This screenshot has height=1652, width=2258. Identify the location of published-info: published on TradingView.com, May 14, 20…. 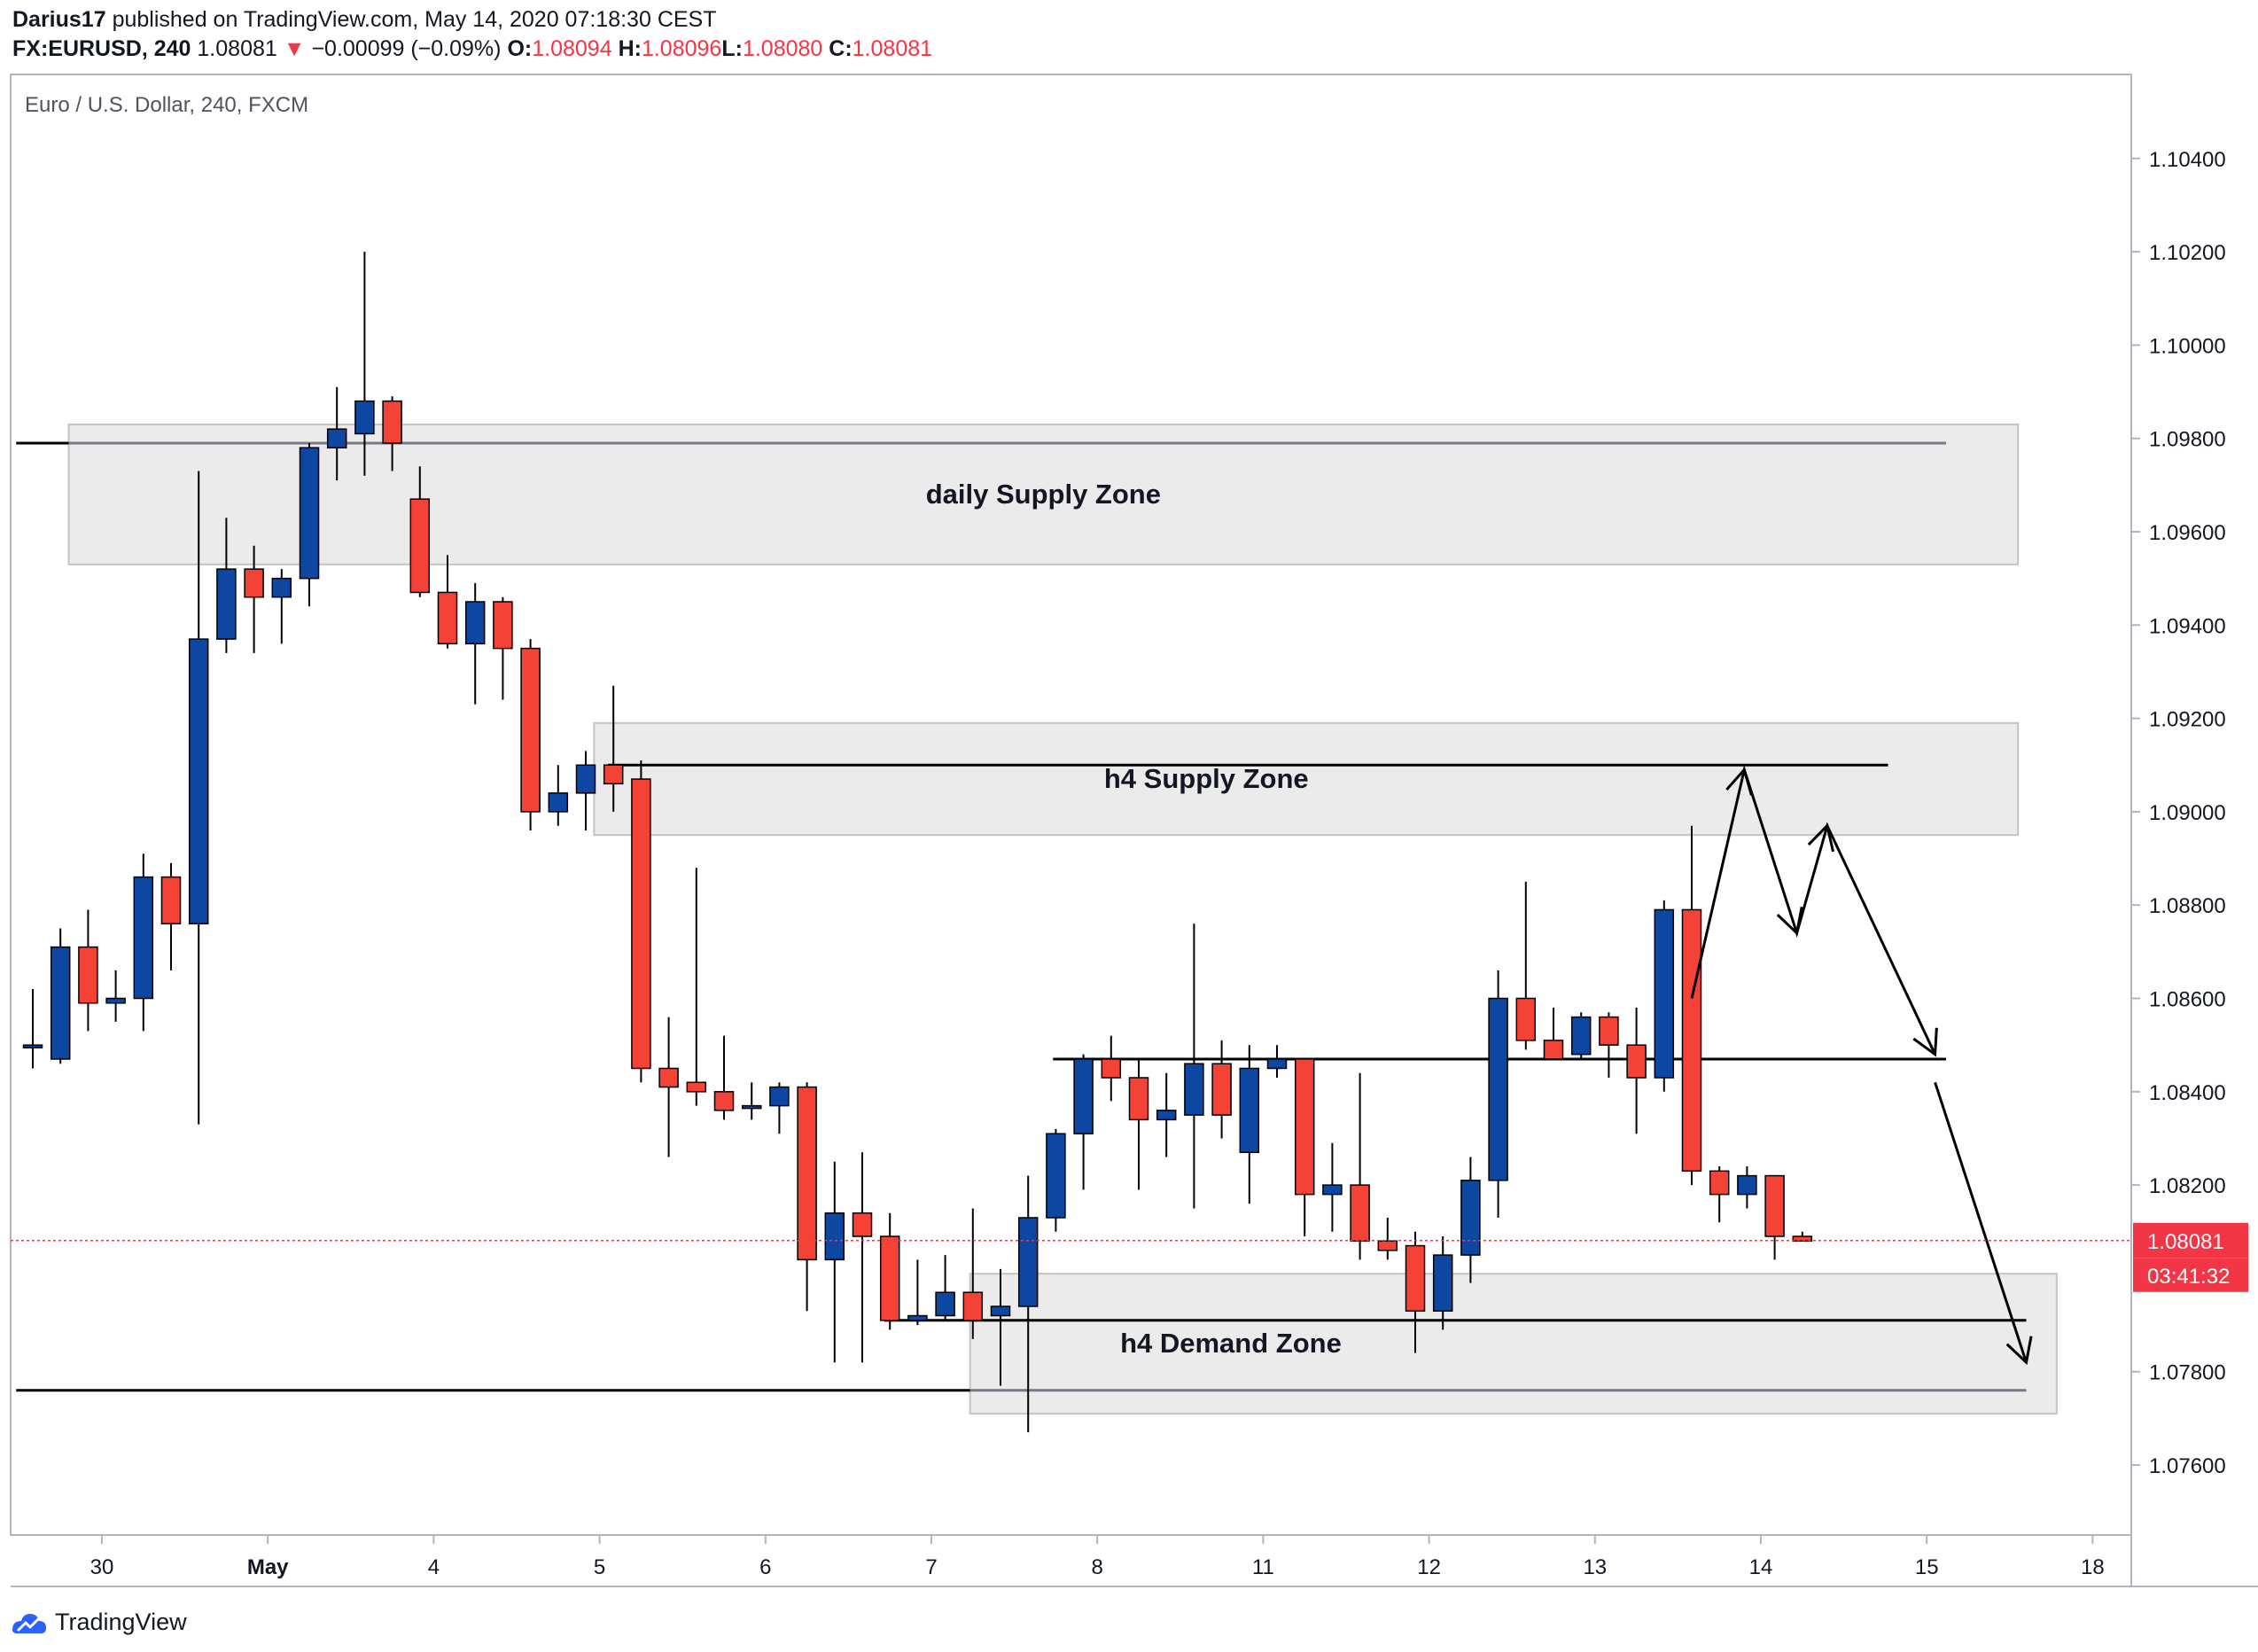
(414, 19).